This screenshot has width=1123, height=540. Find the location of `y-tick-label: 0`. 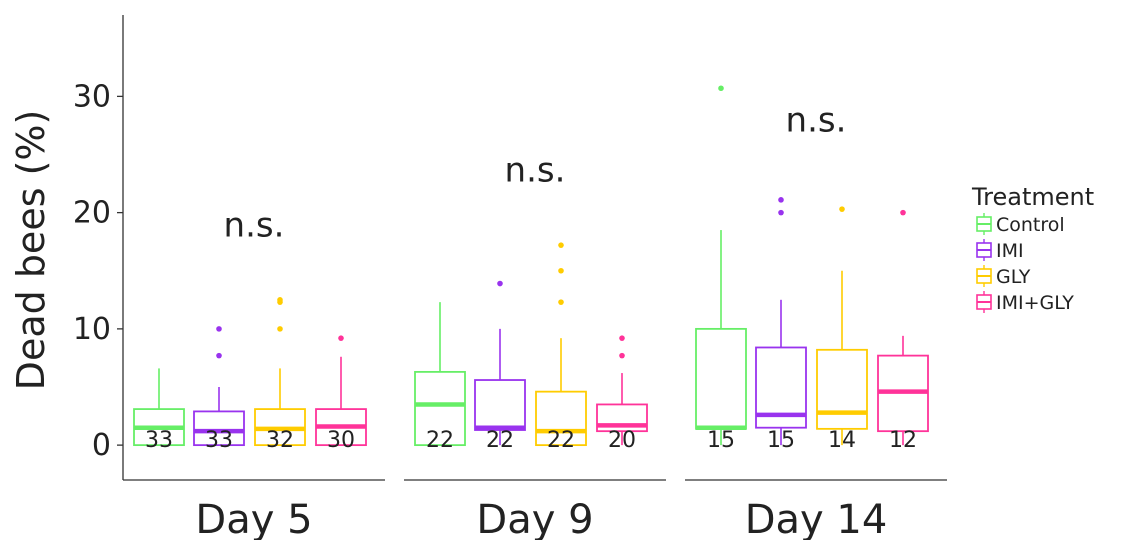

y-tick-label: 0 is located at coordinates (101, 445).